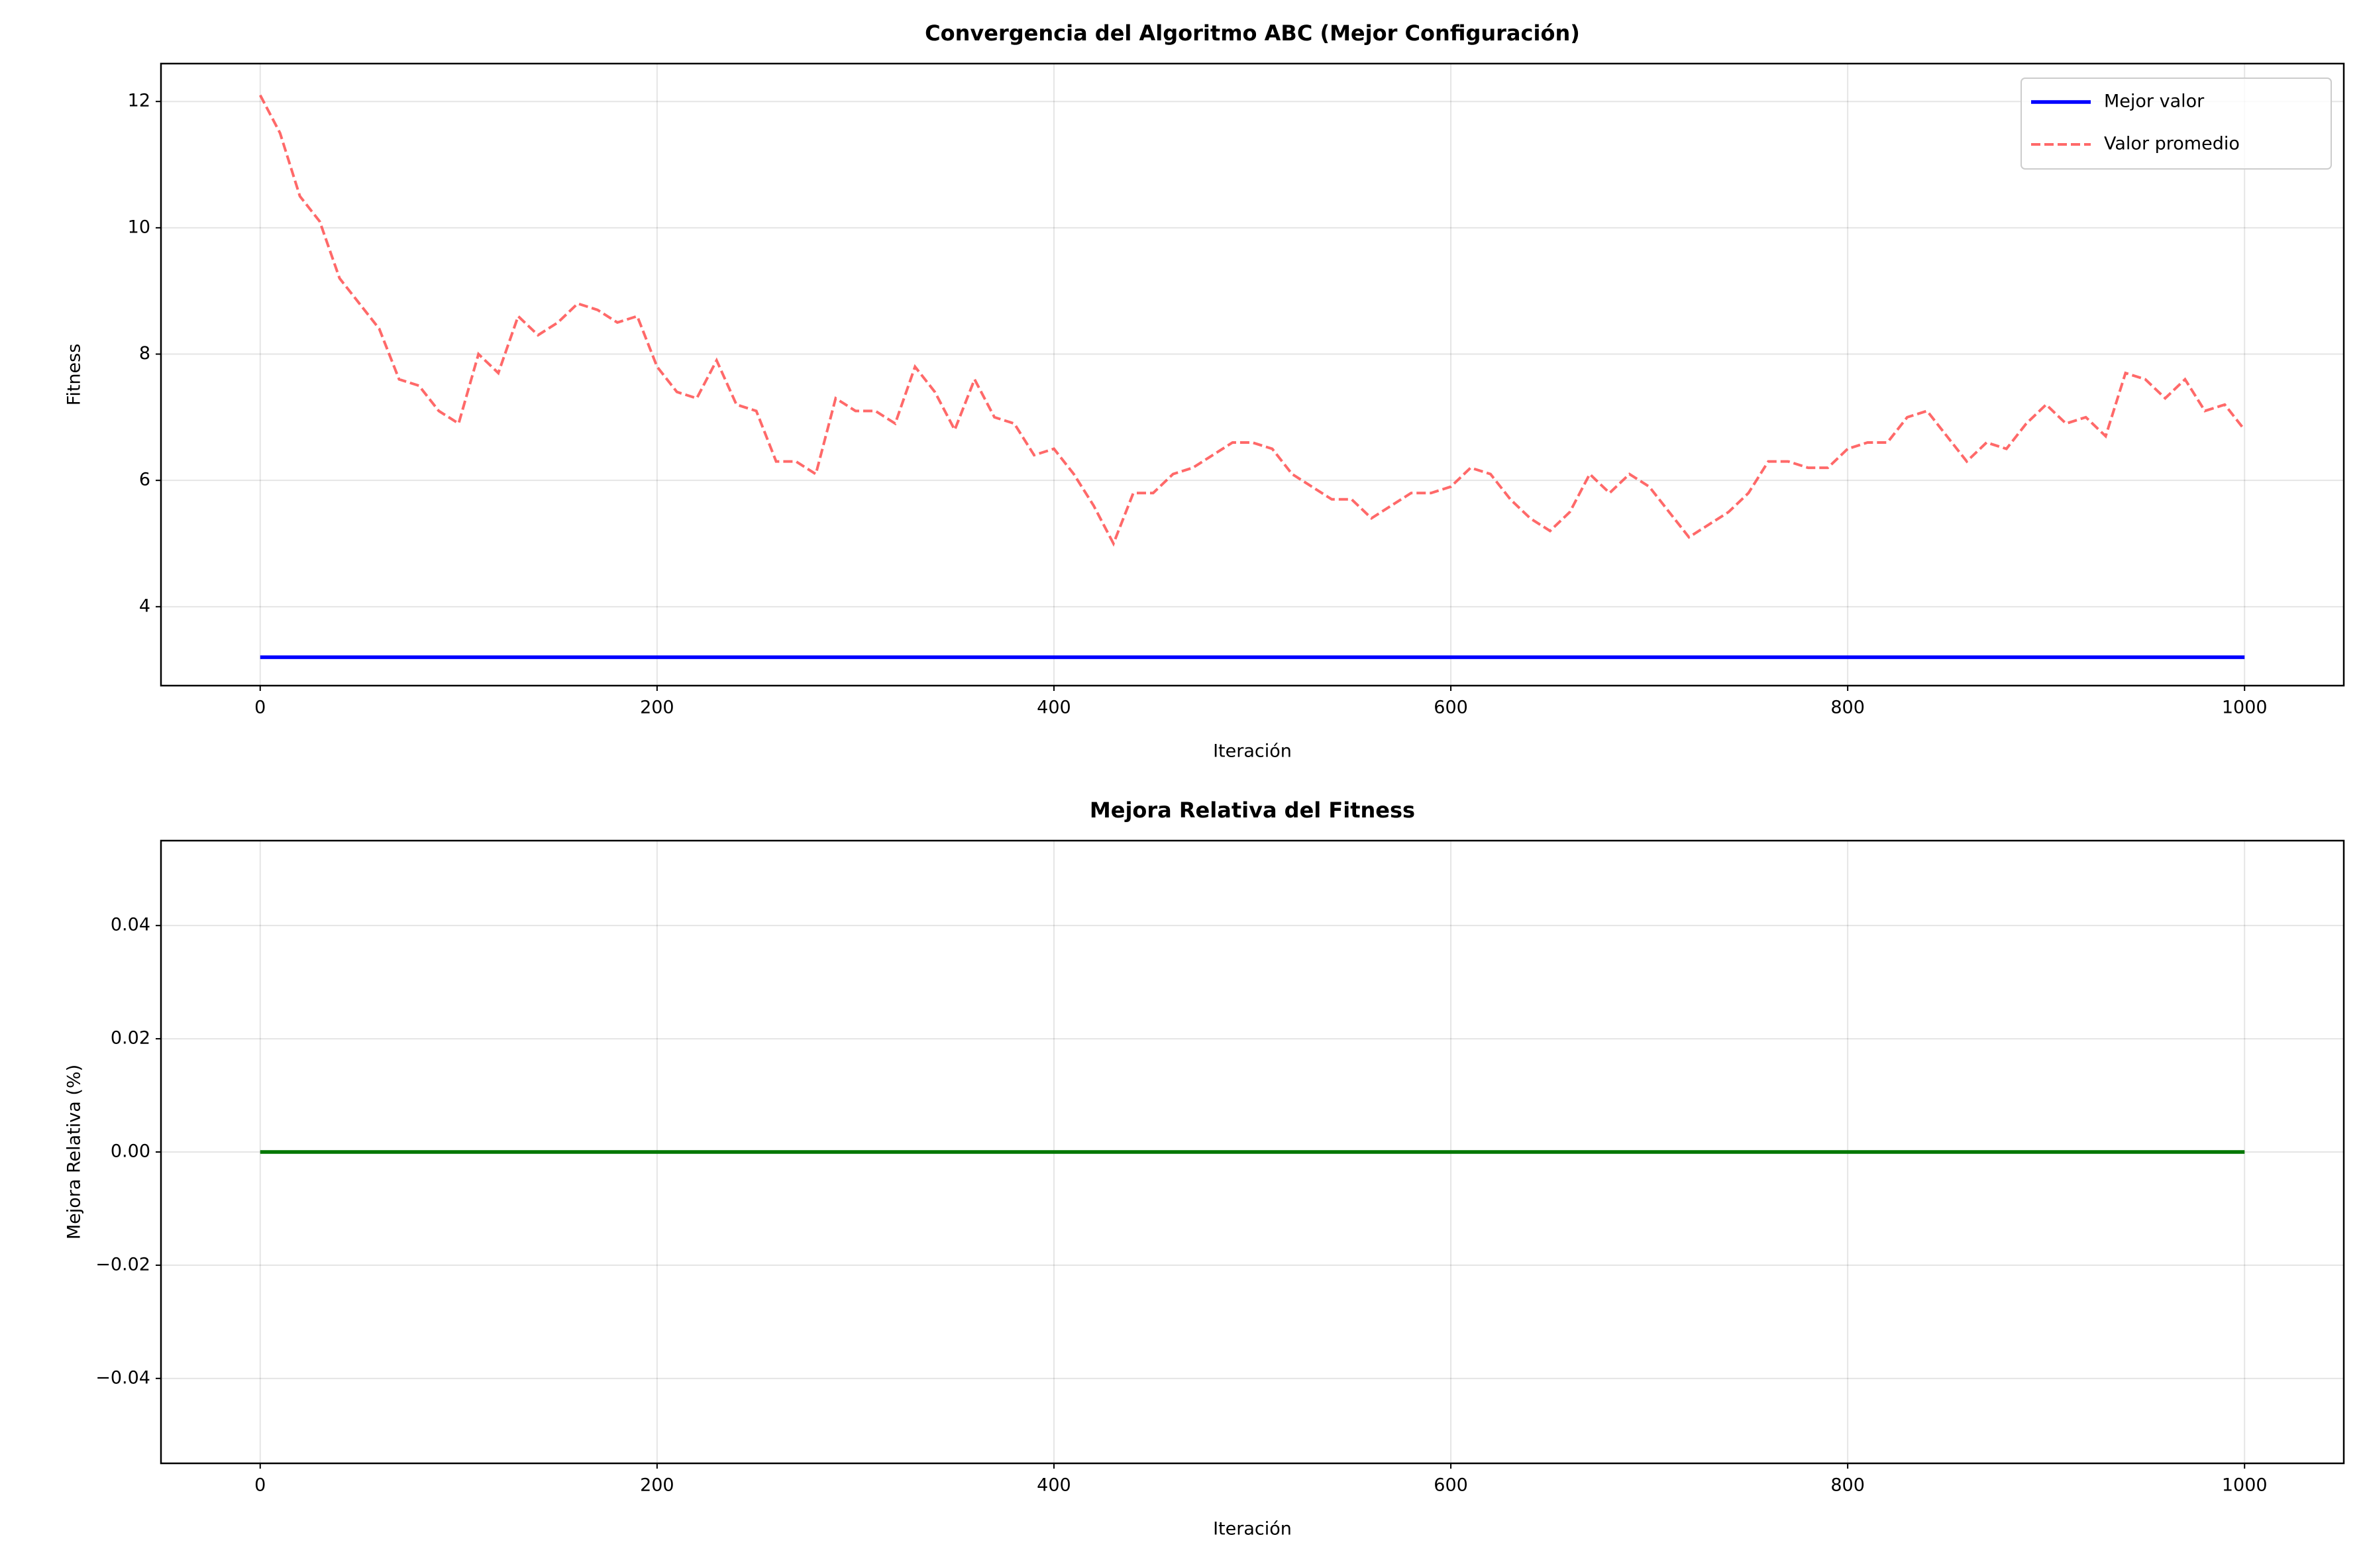  What do you see at coordinates (130, 925) in the screenshot?
I see `y-tick-label: 0.04` at bounding box center [130, 925].